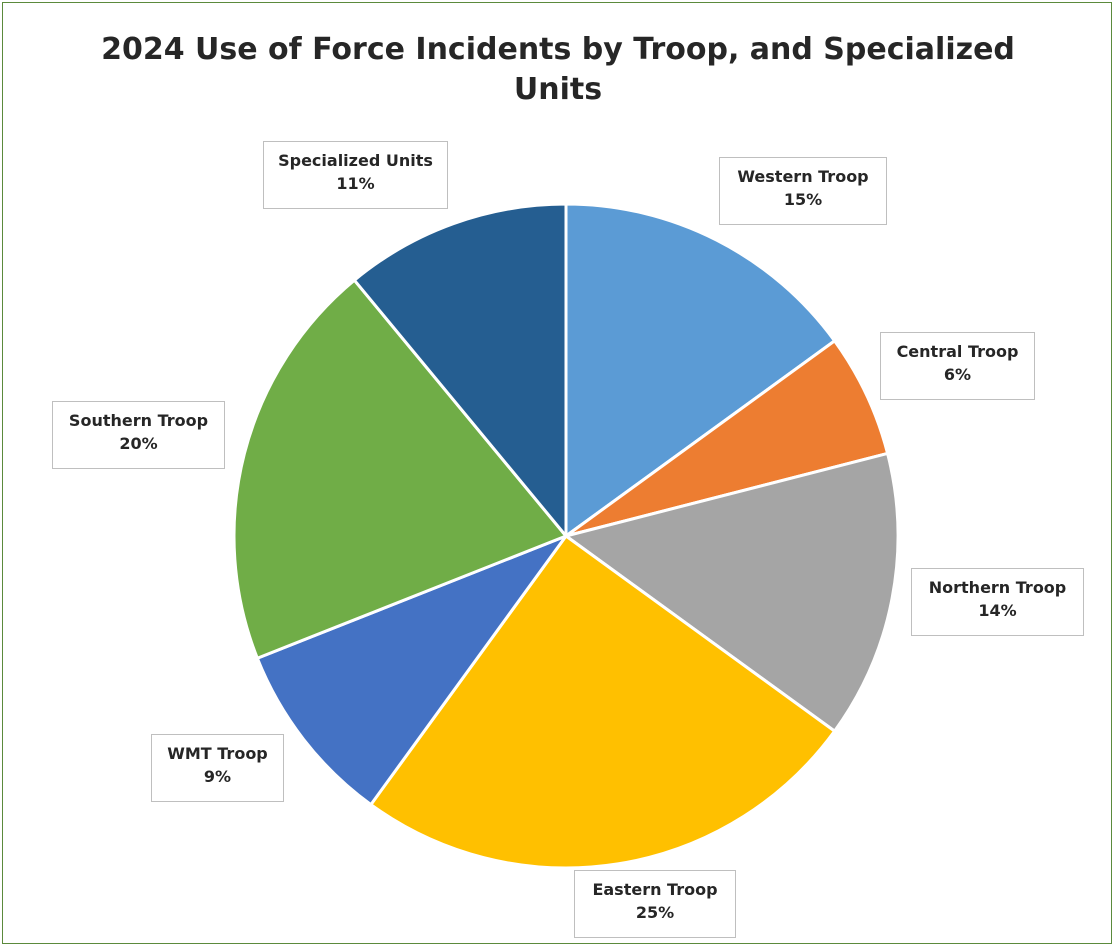 This screenshot has width=1116, height=946. I want to click on pie-slice-northern-troop, so click(732, 592).